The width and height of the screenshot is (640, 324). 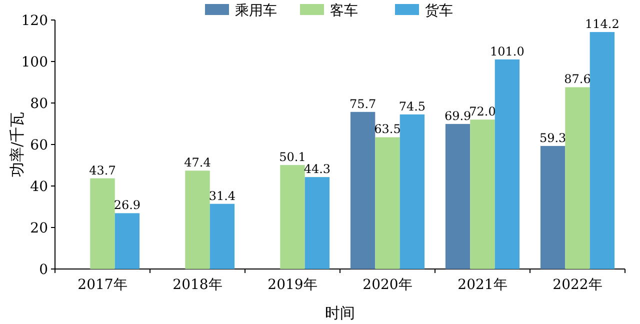 What do you see at coordinates (577, 285) in the screenshot?
I see `x-tick-label: 2022年` at bounding box center [577, 285].